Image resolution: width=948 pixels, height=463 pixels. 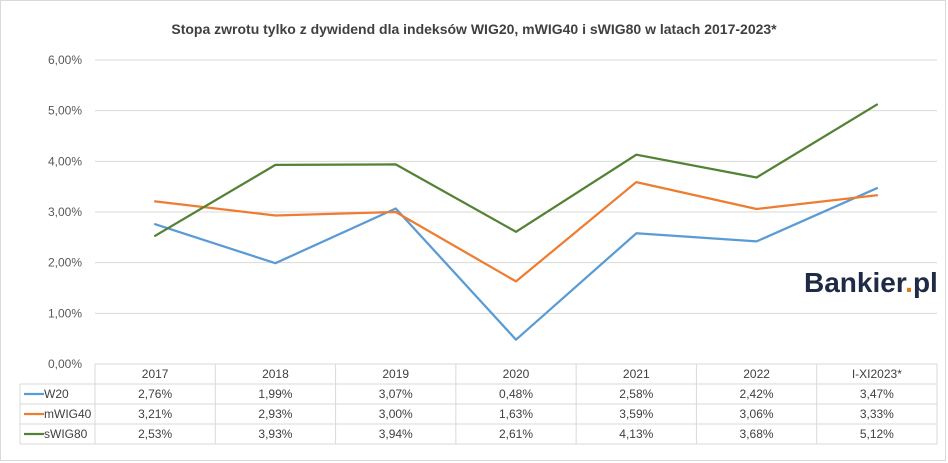 I want to click on data-label: 1,99%, so click(x=275, y=394).